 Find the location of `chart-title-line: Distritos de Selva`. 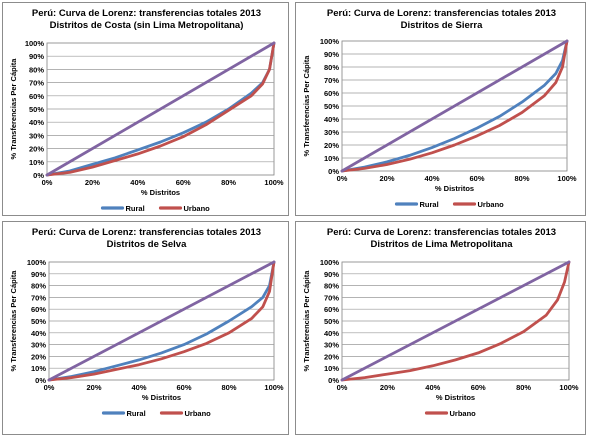

chart-title-line: Distritos de Selva is located at coordinates (147, 244).